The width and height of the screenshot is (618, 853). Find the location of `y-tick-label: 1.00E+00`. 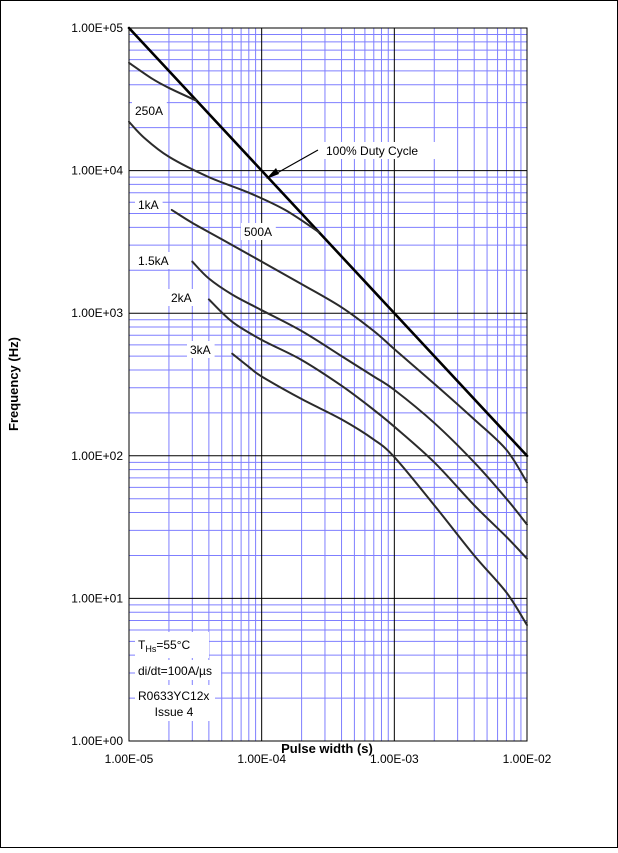

y-tick-label: 1.00E+00 is located at coordinates (97, 741).